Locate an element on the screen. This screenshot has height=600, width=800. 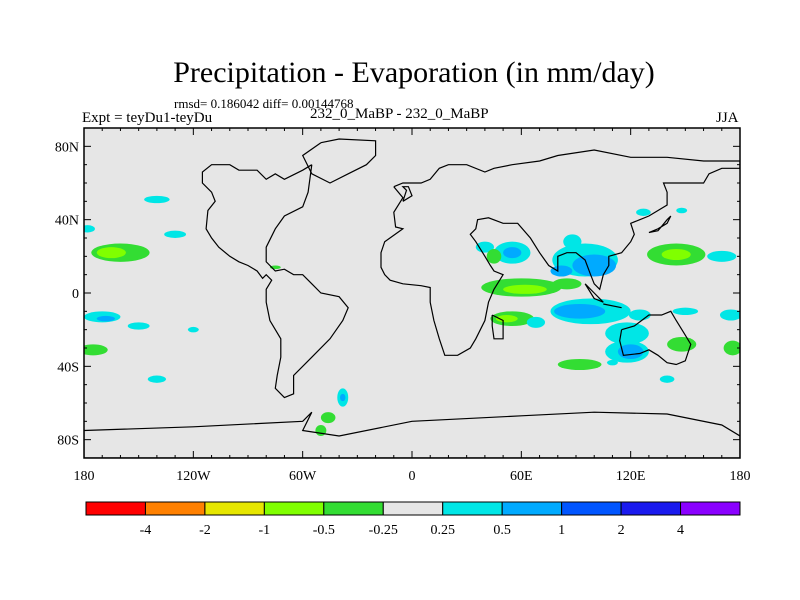
y-tick-label: 40N is located at coordinates (67, 221).